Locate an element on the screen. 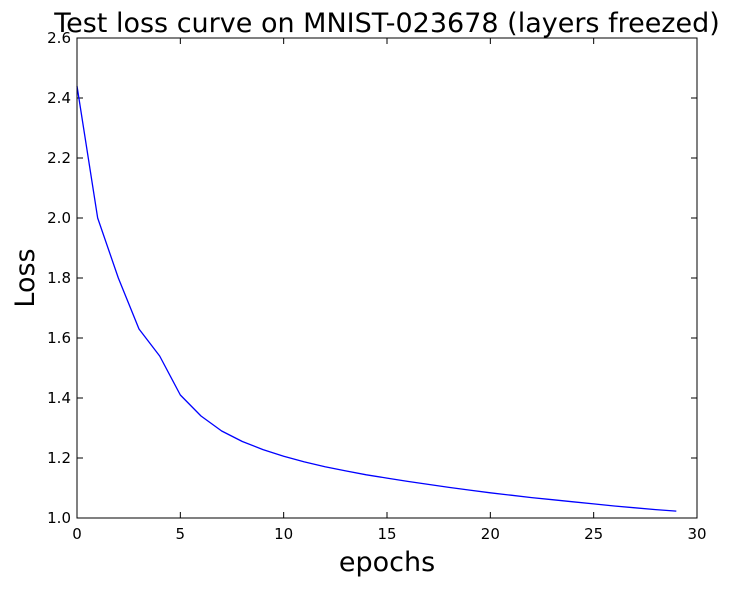  y-tick-label: 2.0 is located at coordinates (59, 218).